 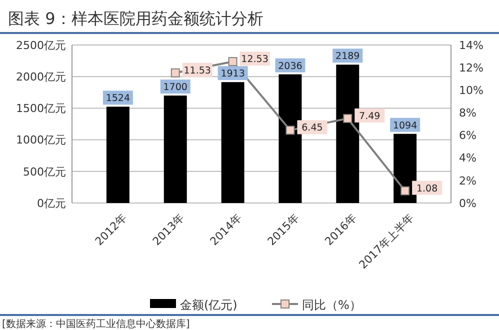 I want to click on data-label: 1094, so click(x=405, y=126).